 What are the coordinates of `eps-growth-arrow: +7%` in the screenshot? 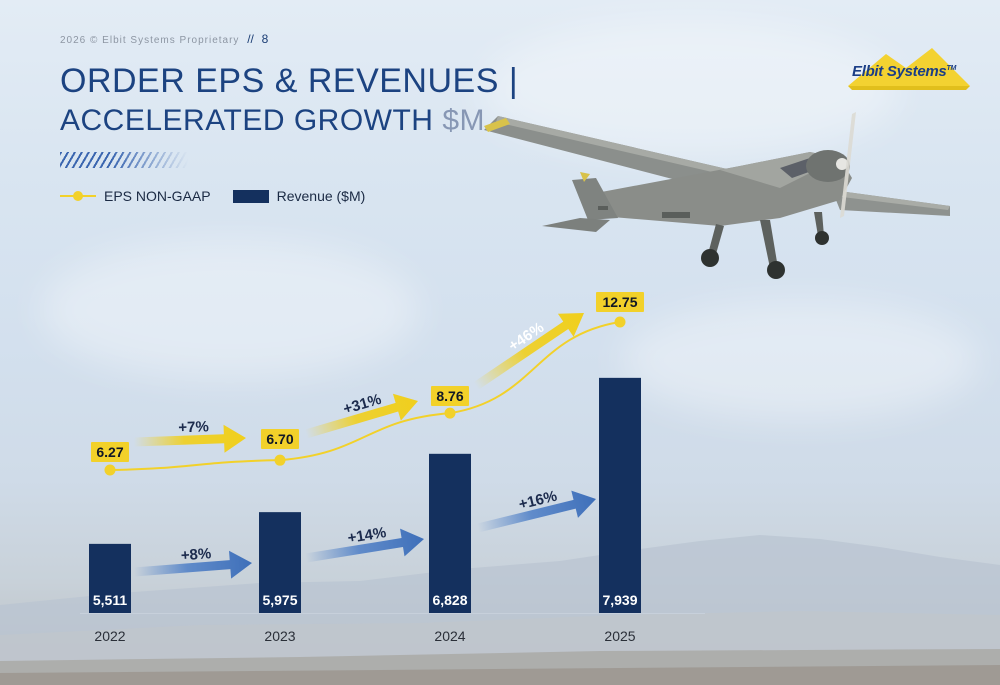 It's located at (189, 435).